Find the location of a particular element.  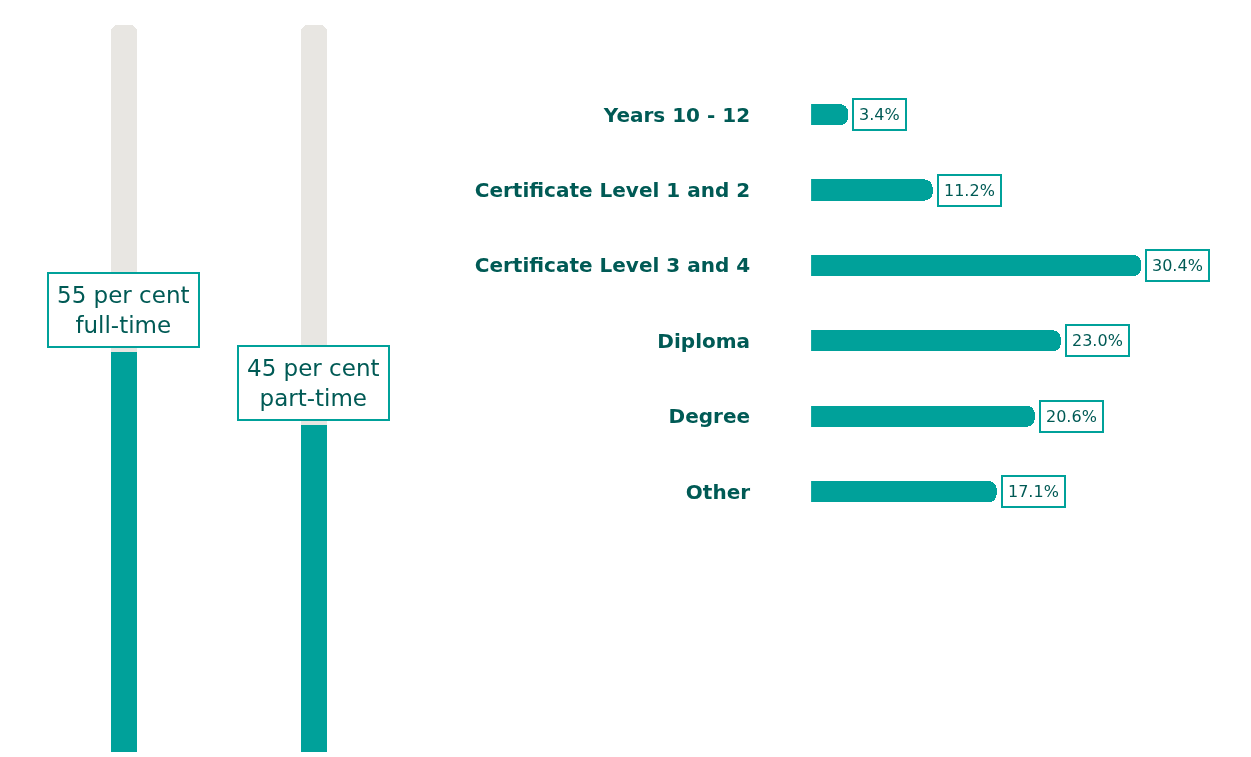

data-label: 17.1% is located at coordinates (1033, 491).